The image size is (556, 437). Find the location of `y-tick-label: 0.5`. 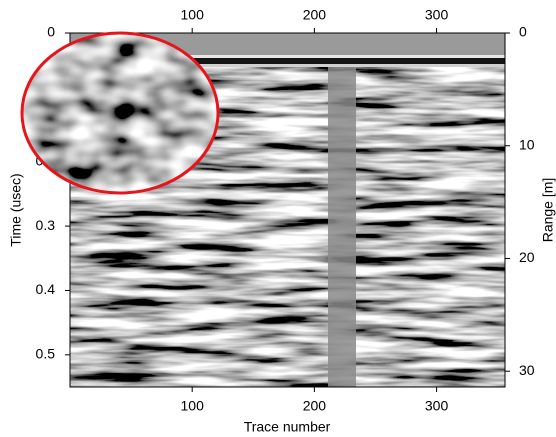

y-tick-label: 0.5 is located at coordinates (46, 354).